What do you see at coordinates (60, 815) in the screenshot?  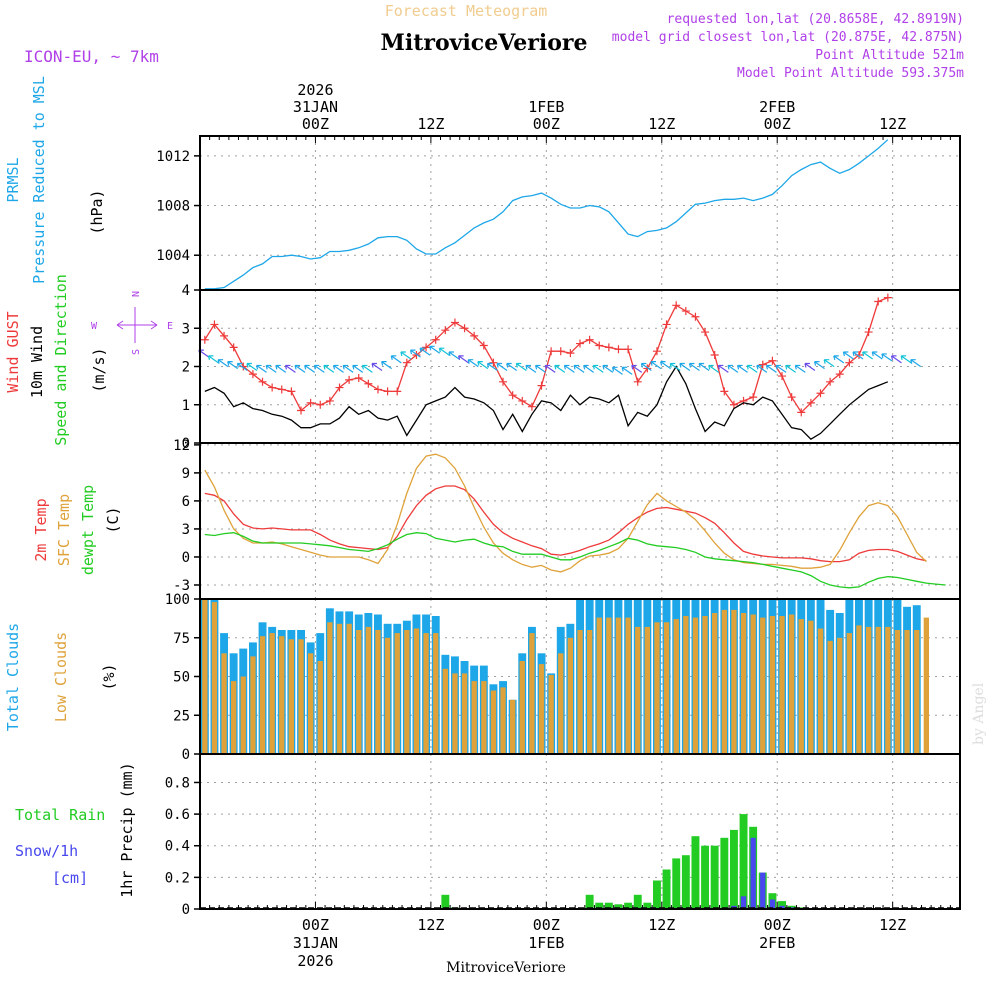 I see `precip-ylabel: Total Rain` at bounding box center [60, 815].